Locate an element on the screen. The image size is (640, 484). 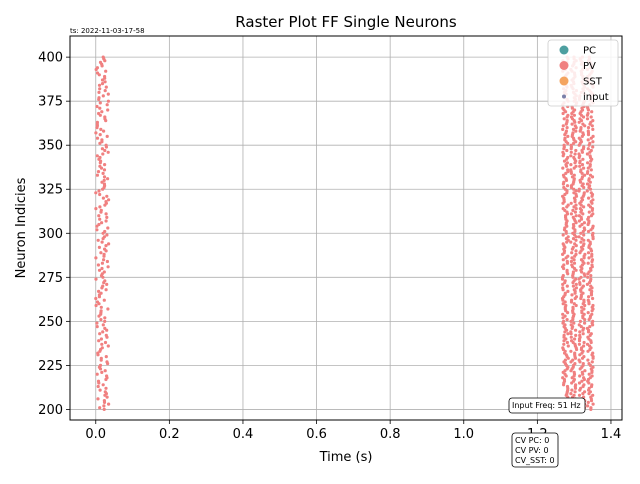
x-axis-ticks: 0.00.20.40.60.81.01.21.4 is located at coordinates (353, 431).